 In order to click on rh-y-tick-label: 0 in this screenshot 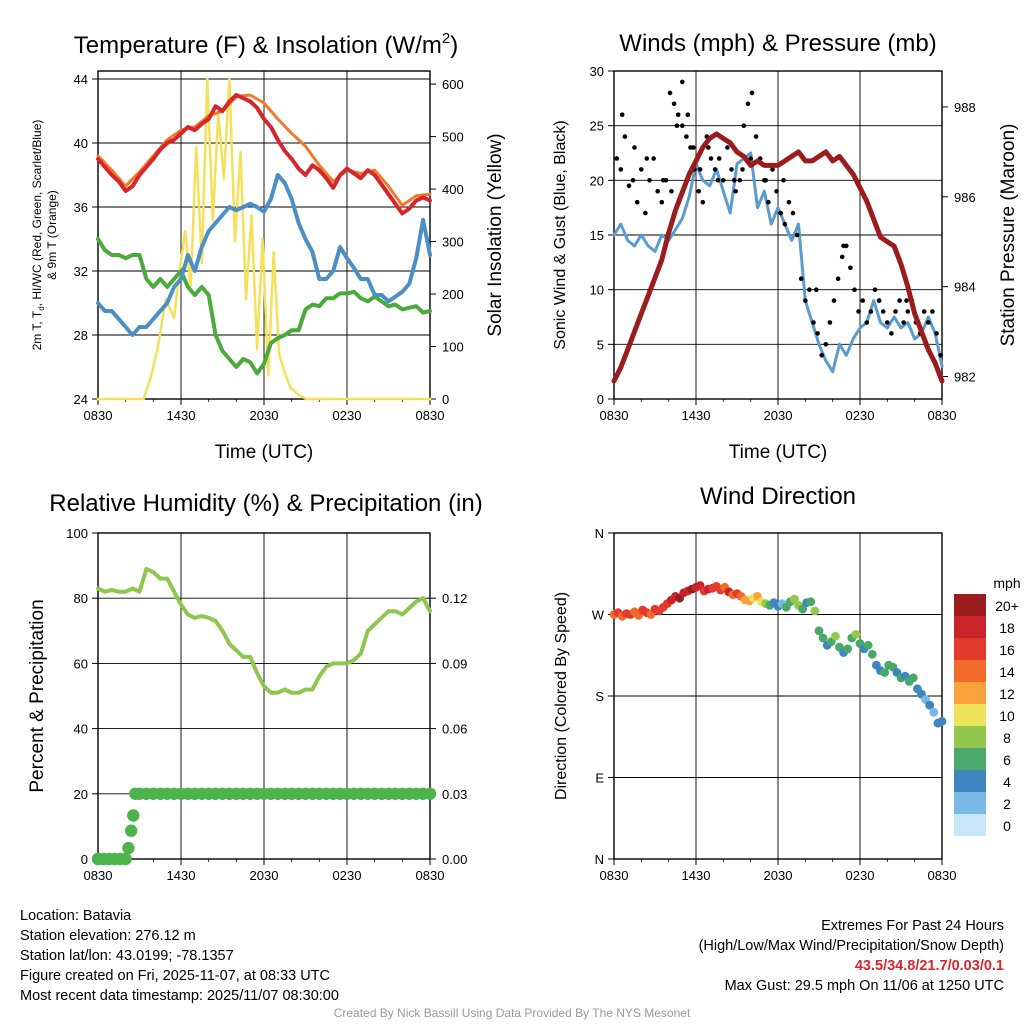, I will do `click(84, 859)`.